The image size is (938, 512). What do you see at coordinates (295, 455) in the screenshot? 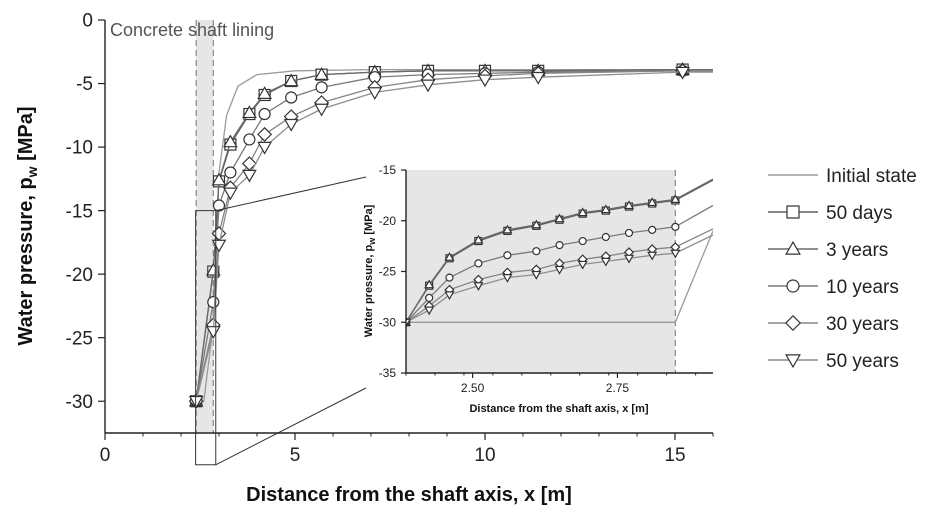
I see `x-tick-label: 5` at bounding box center [295, 455].